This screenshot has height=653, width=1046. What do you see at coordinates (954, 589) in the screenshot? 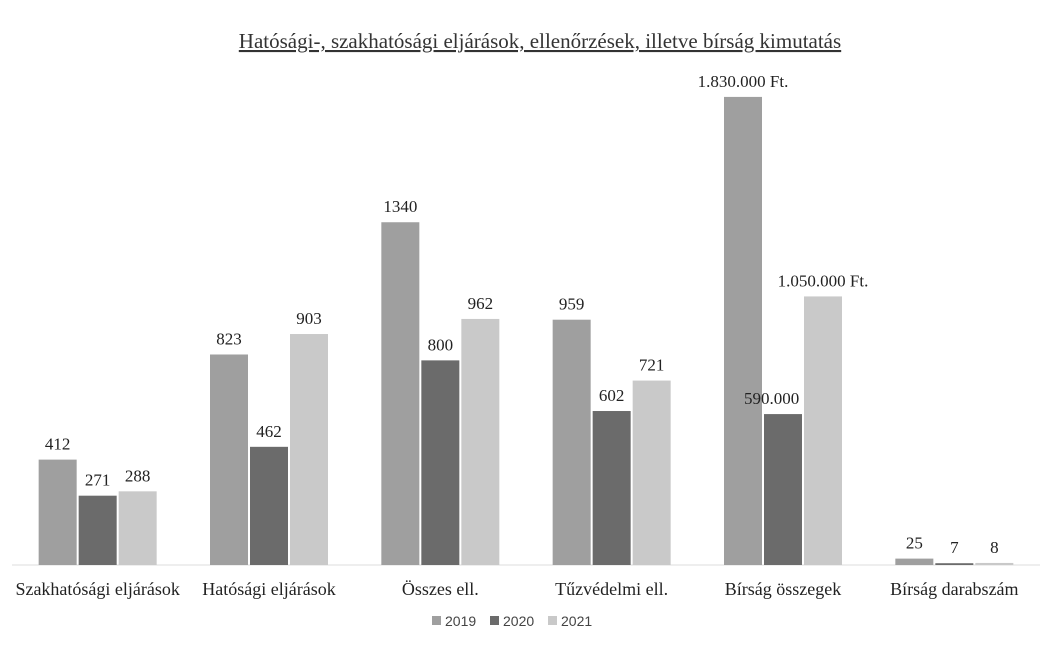
I see `x-tick-label: Bírság darabszám` at bounding box center [954, 589].